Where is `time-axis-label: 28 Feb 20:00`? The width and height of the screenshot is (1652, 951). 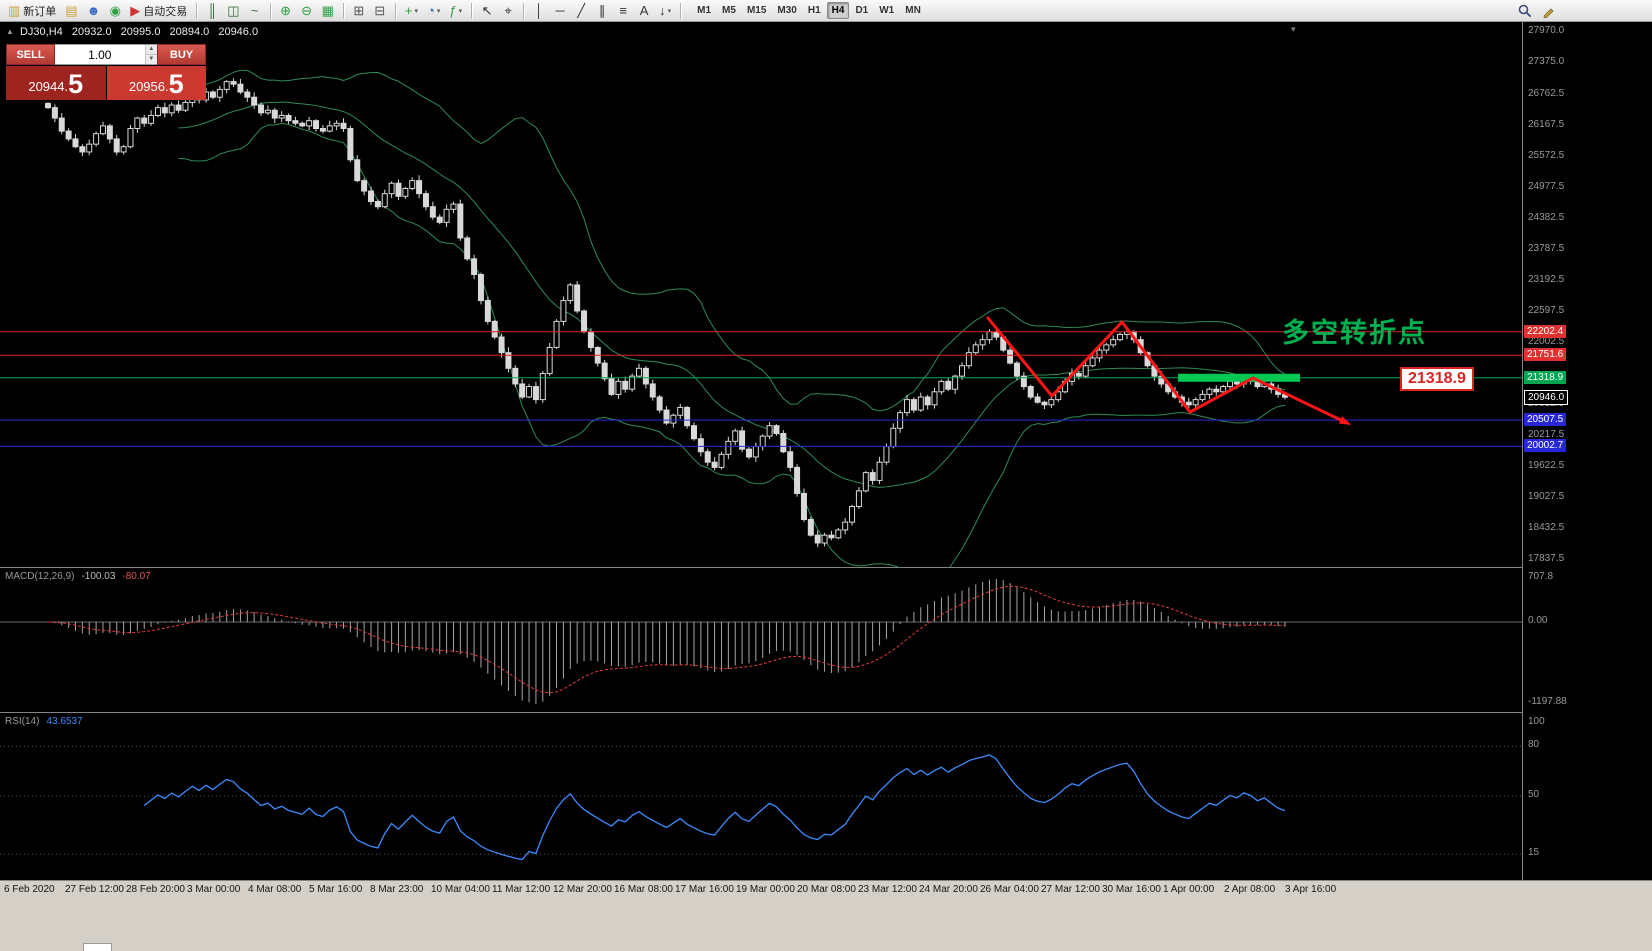 time-axis-label: 28 Feb 20:00 is located at coordinates (155, 889).